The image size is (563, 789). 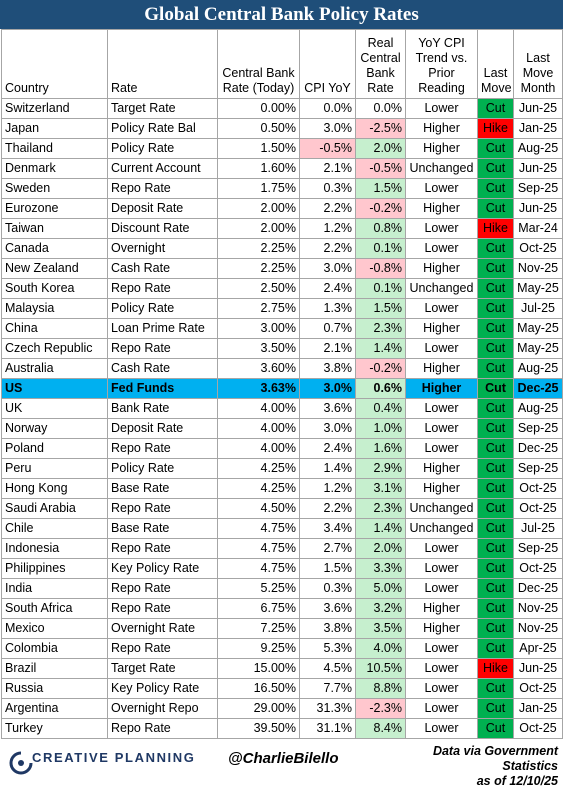 What do you see at coordinates (54, 108) in the screenshot?
I see `cell-country: Switzerland` at bounding box center [54, 108].